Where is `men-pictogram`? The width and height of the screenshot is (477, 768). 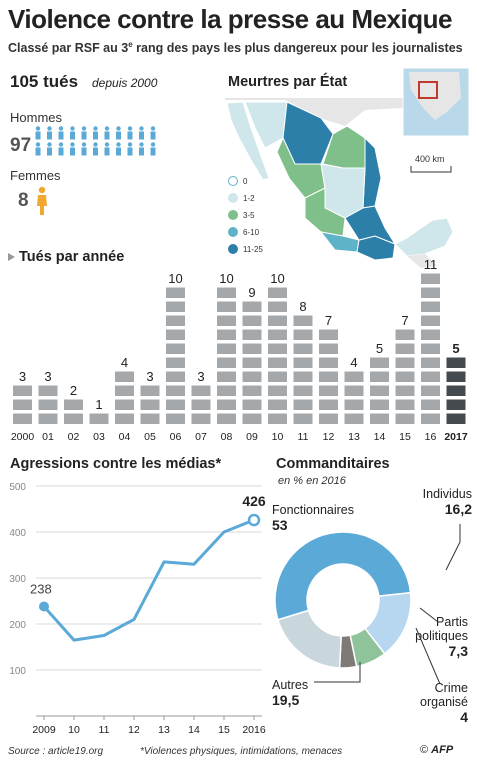
men-pictogram is located at coordinates (95, 141).